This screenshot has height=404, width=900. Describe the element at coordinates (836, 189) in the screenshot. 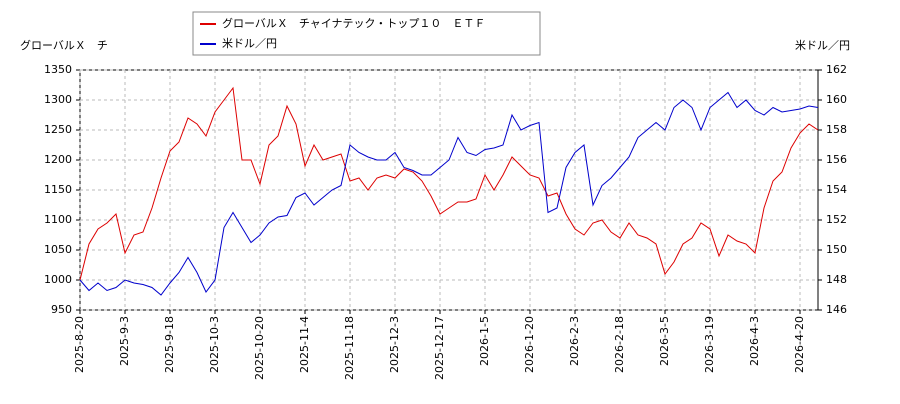

I see `y2-tick-label: 154` at that location.